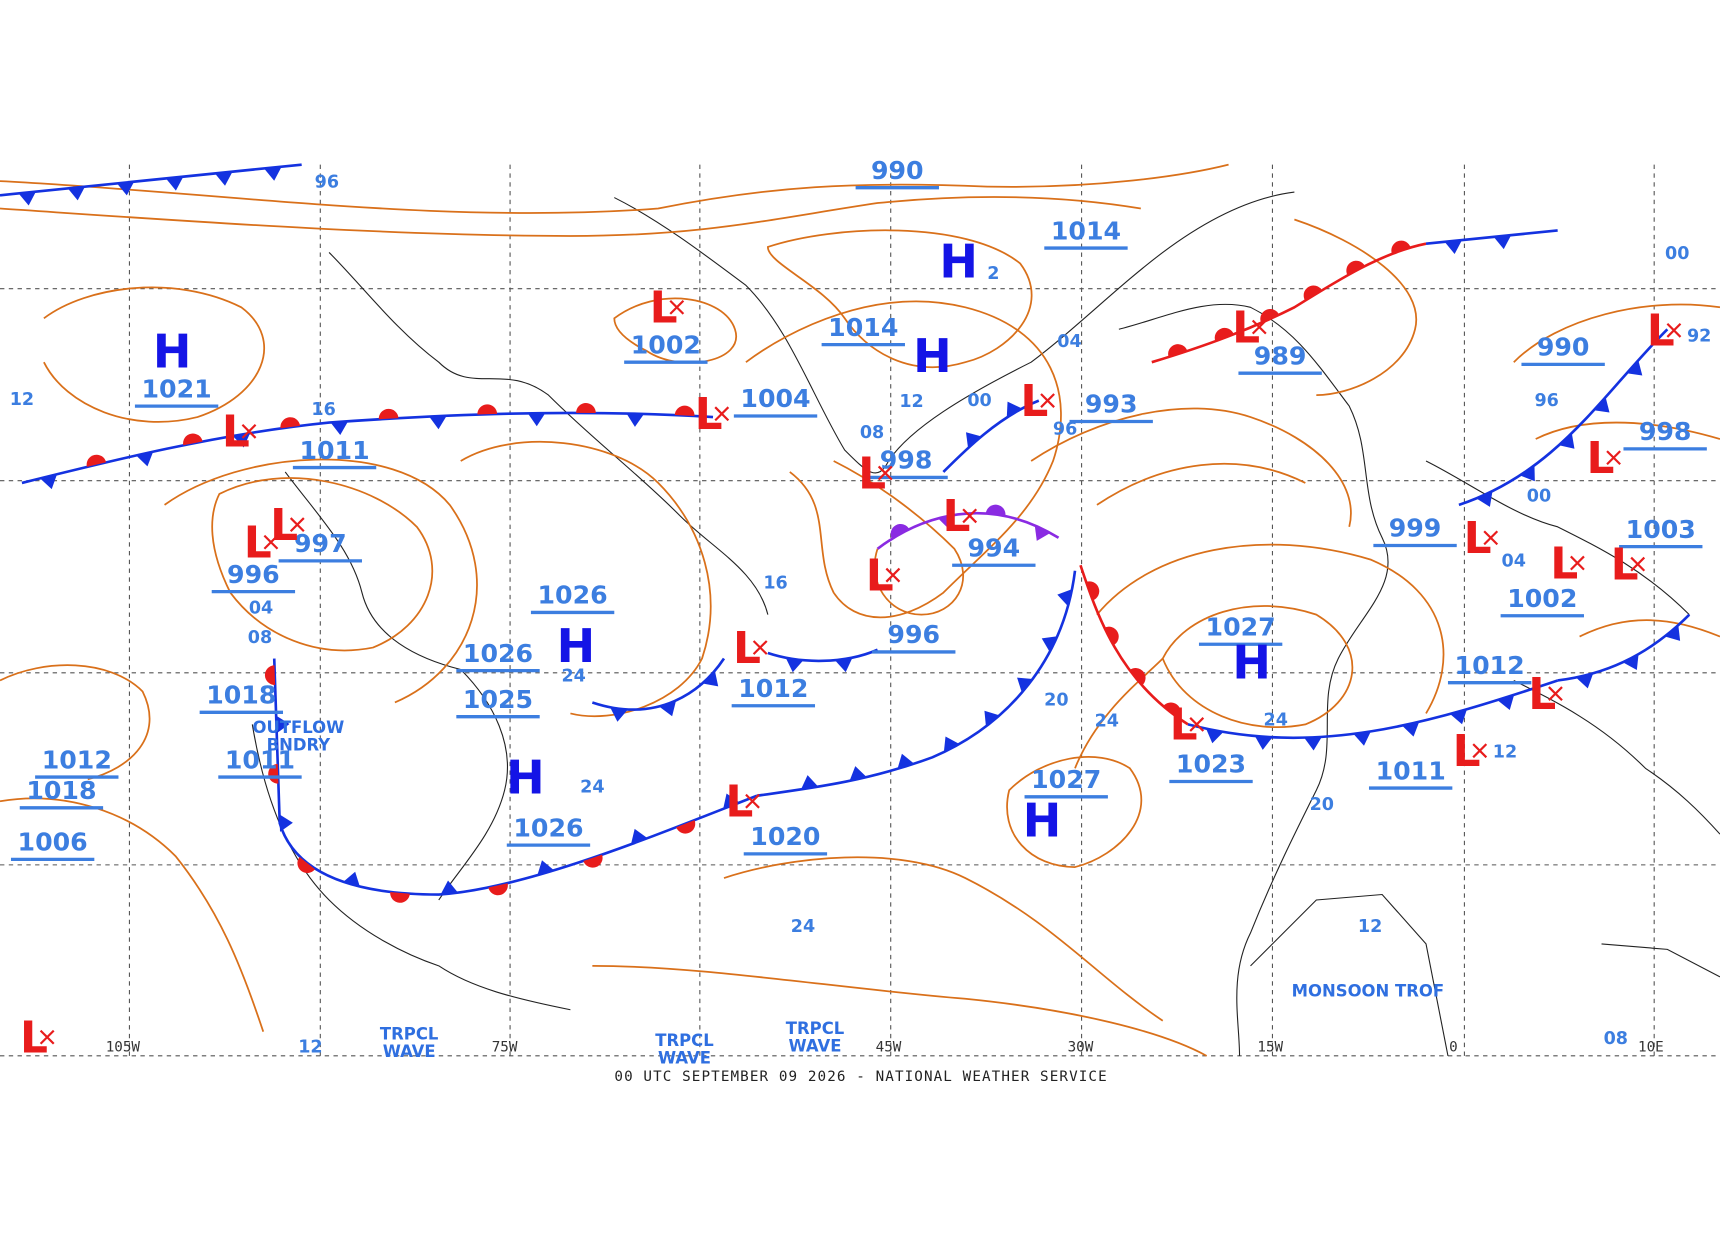  What do you see at coordinates (320, 543) in the screenshot?
I see `pressure-label: 997` at bounding box center [320, 543].